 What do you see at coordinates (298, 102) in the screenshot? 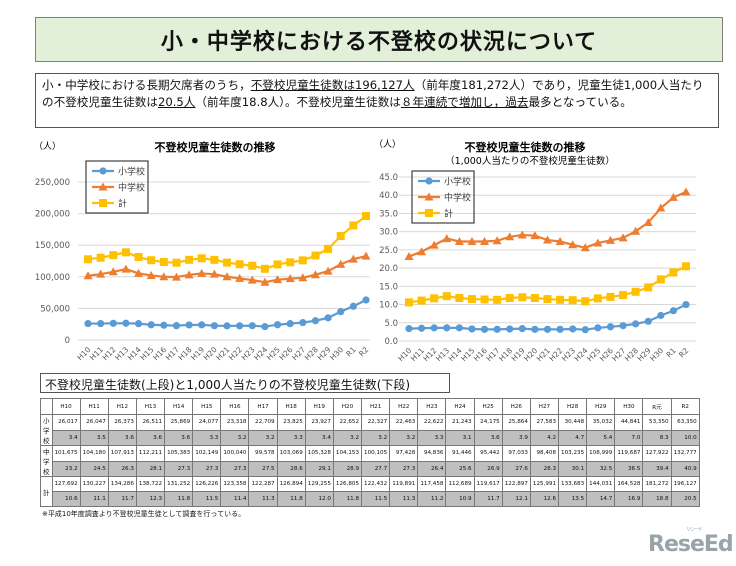
I see `summary-text: （前年度18.8人）。不登校児童生徒数は` at bounding box center [298, 102].